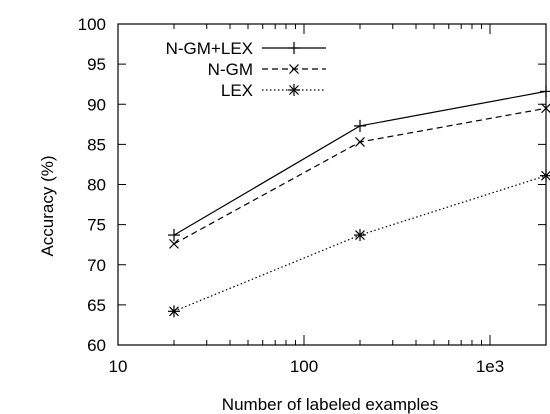 This screenshot has width=550, height=414. Describe the element at coordinates (209, 48) in the screenshot. I see `legend-label: N-GM+LEX` at that location.